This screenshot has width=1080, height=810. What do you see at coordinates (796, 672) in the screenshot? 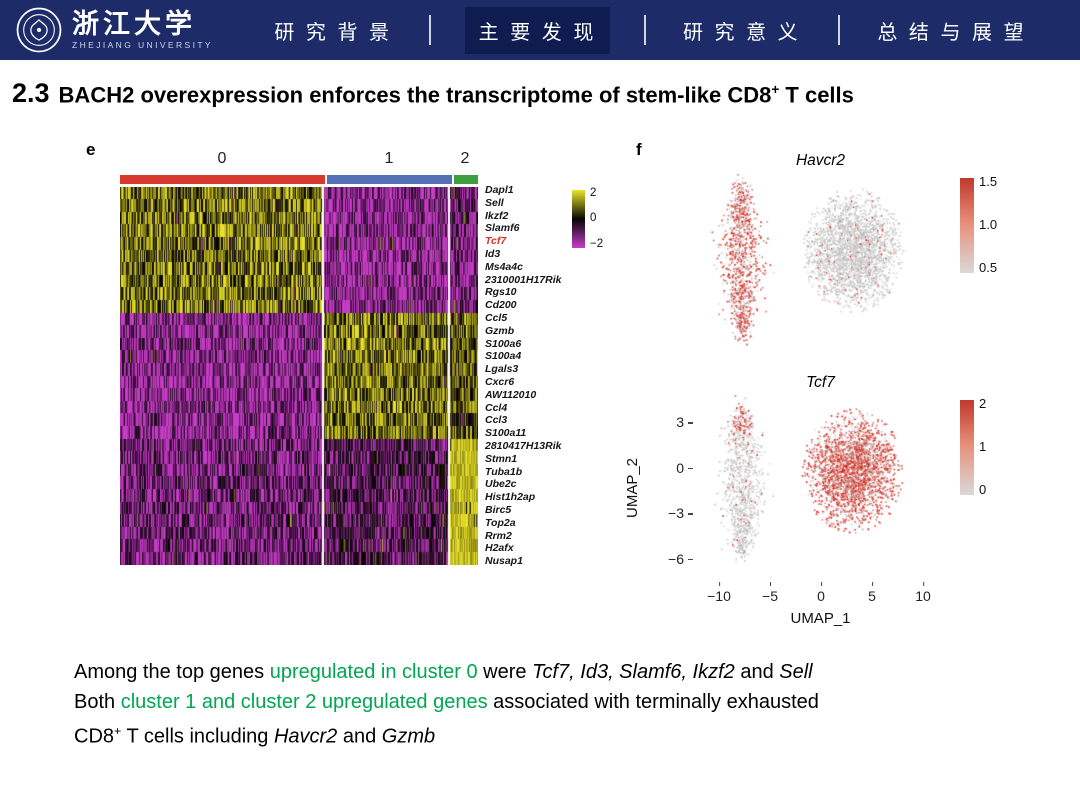
I see `caption-segment: Sell` at bounding box center [796, 672].